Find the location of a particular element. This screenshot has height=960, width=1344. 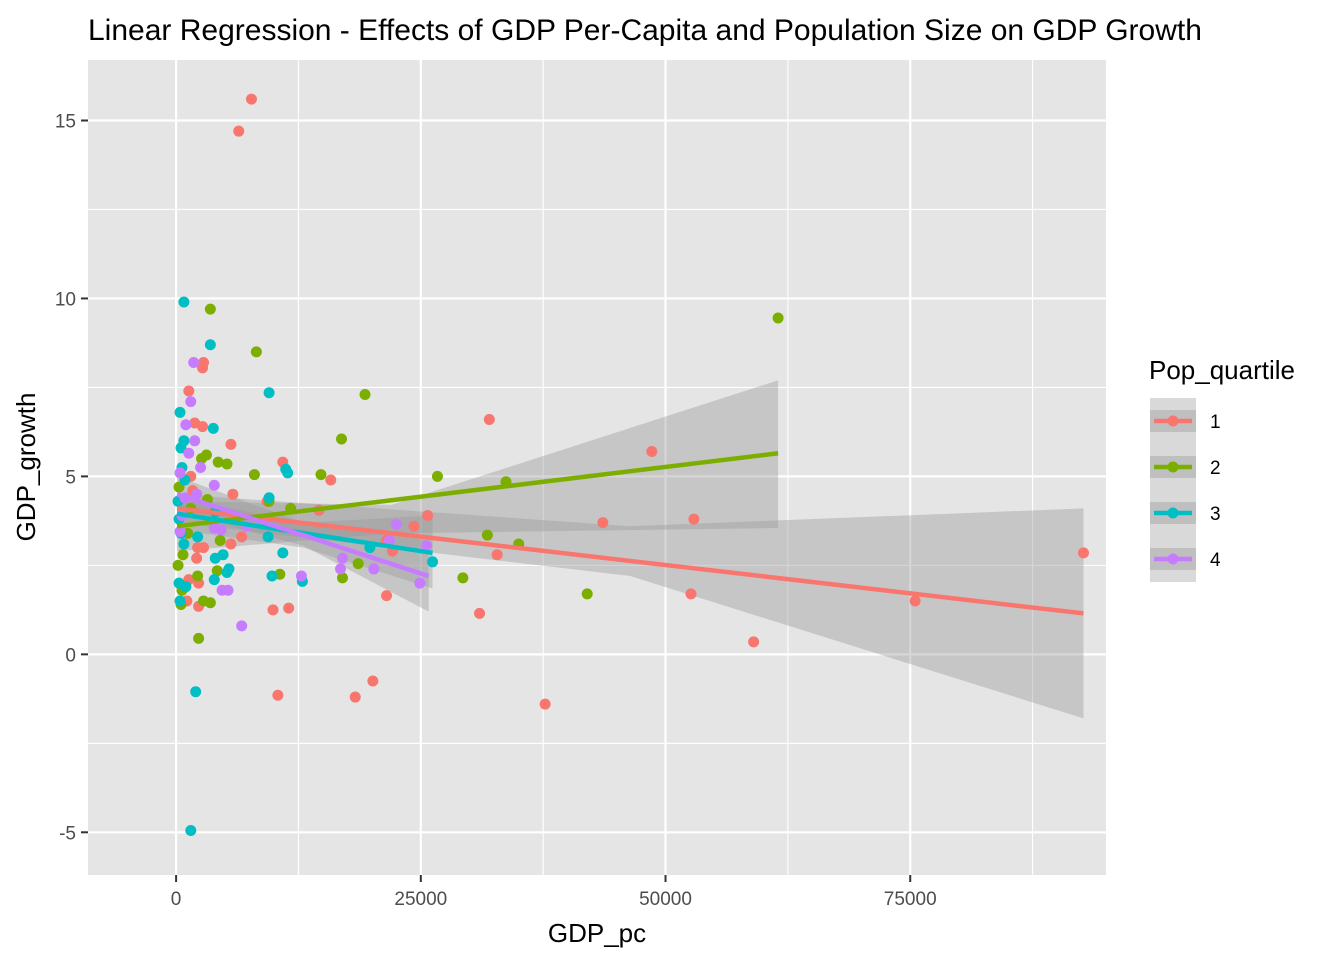

x-tick-label: 75000 is located at coordinates (910, 899).